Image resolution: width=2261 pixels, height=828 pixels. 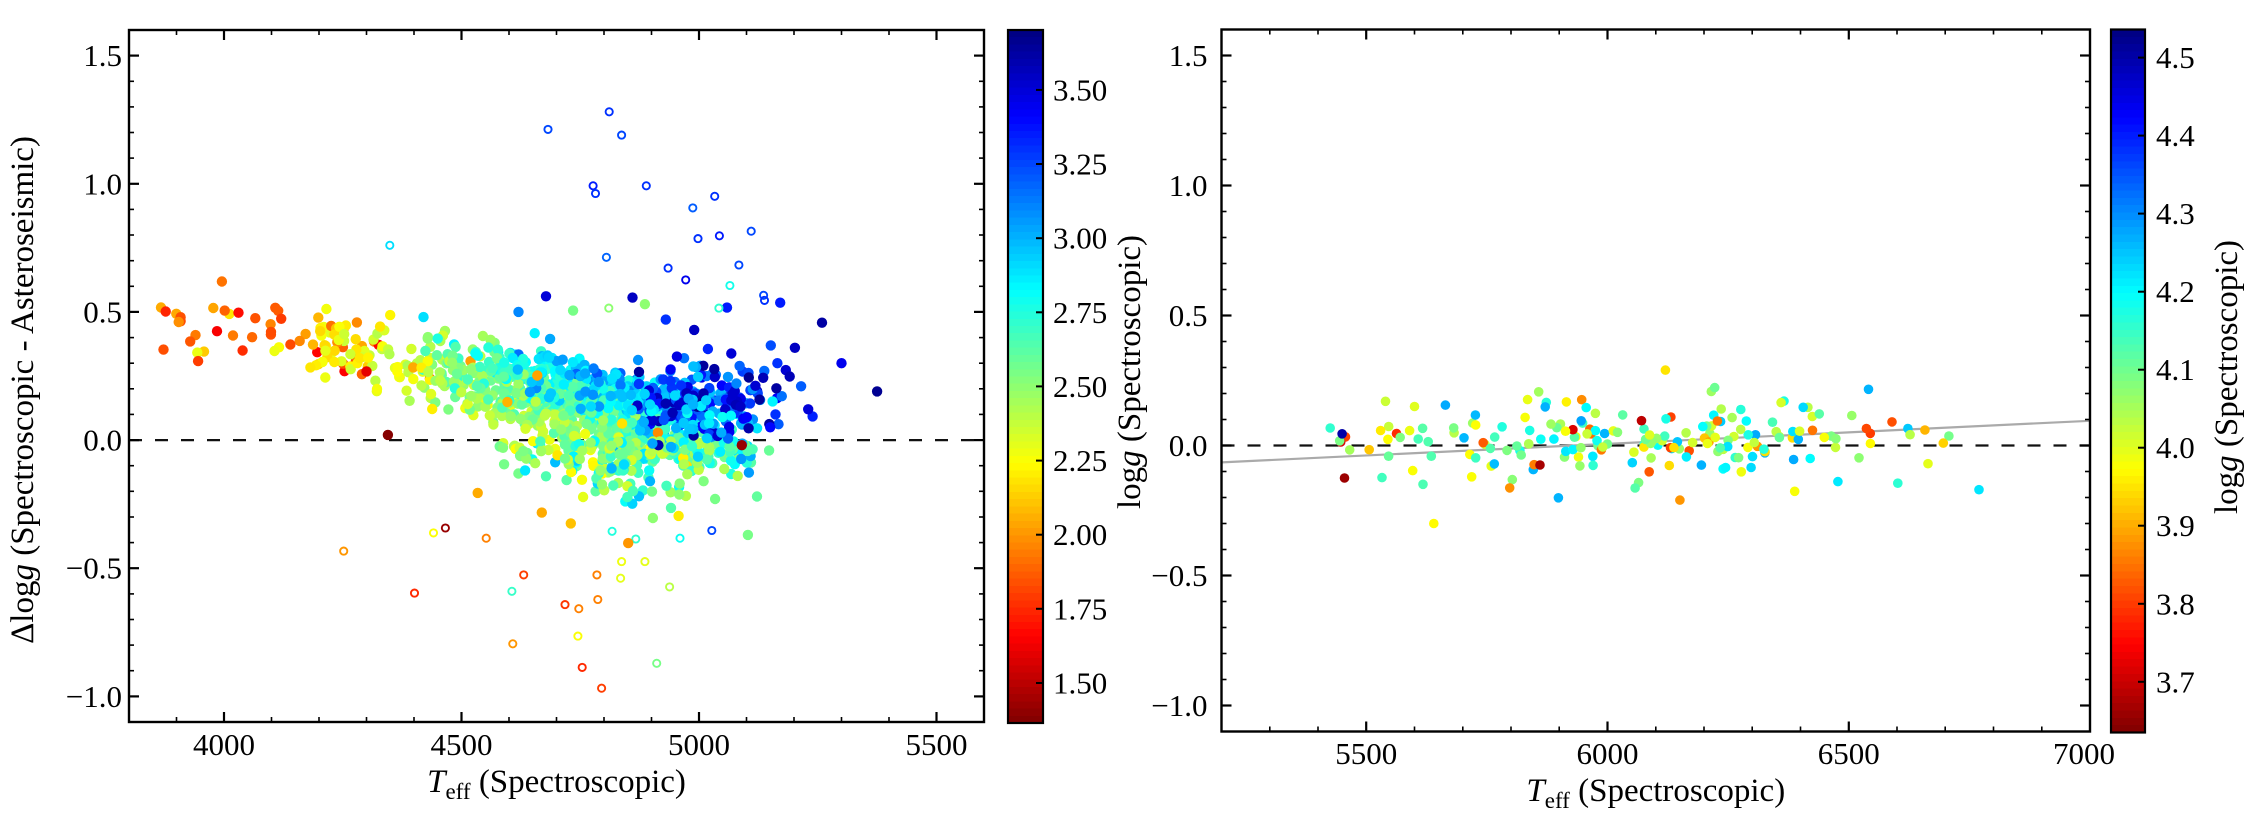 I want to click on svg-text: 3.00, so click(x=1080, y=238).